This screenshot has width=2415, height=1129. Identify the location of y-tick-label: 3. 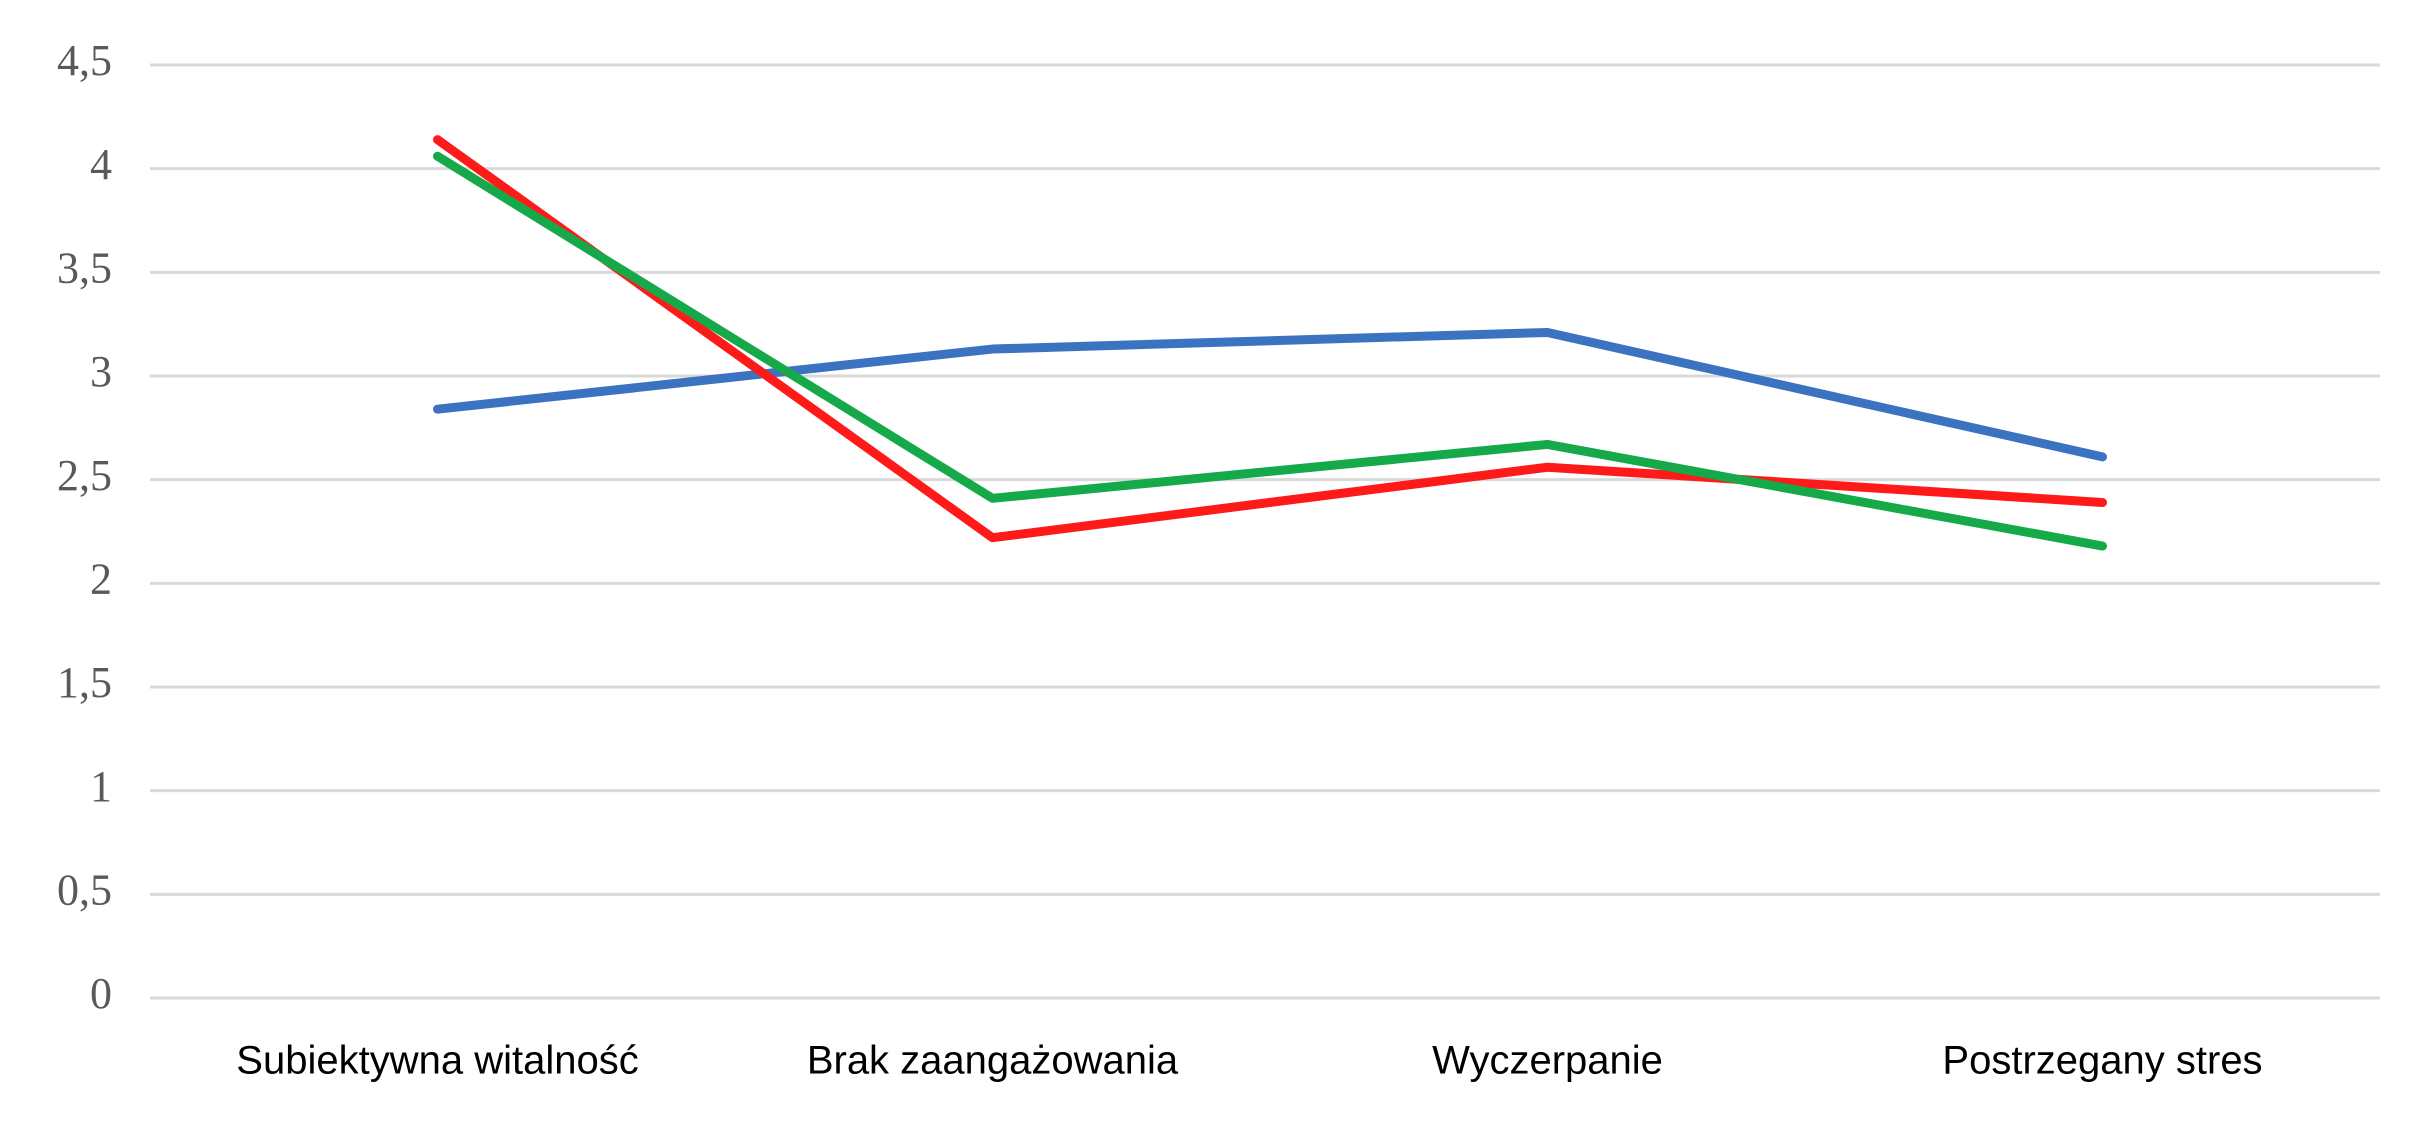
(101, 371).